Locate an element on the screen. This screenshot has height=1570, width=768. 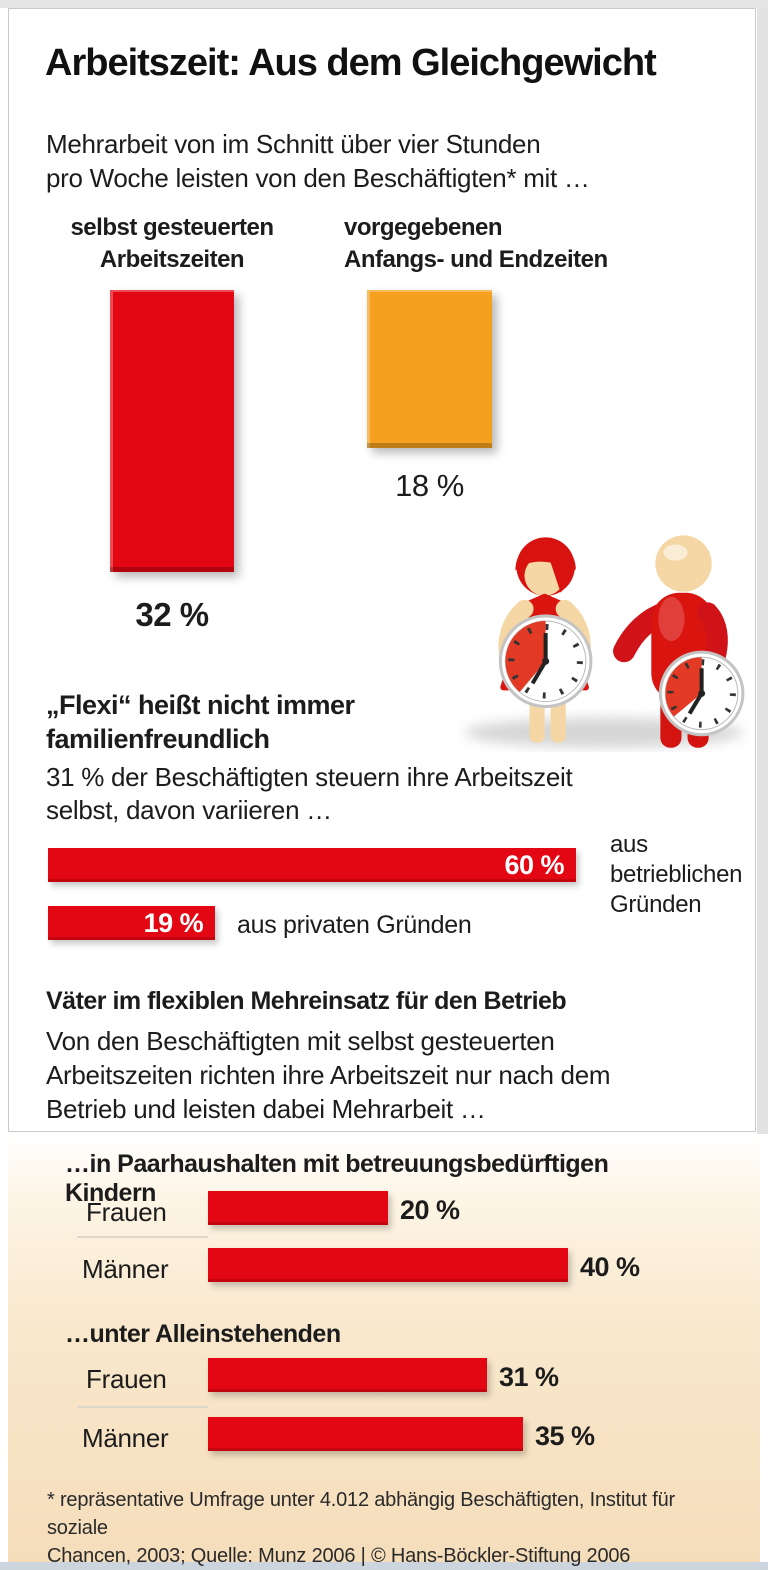
group2-value-label-frauen: 31 % is located at coordinates (529, 1377).